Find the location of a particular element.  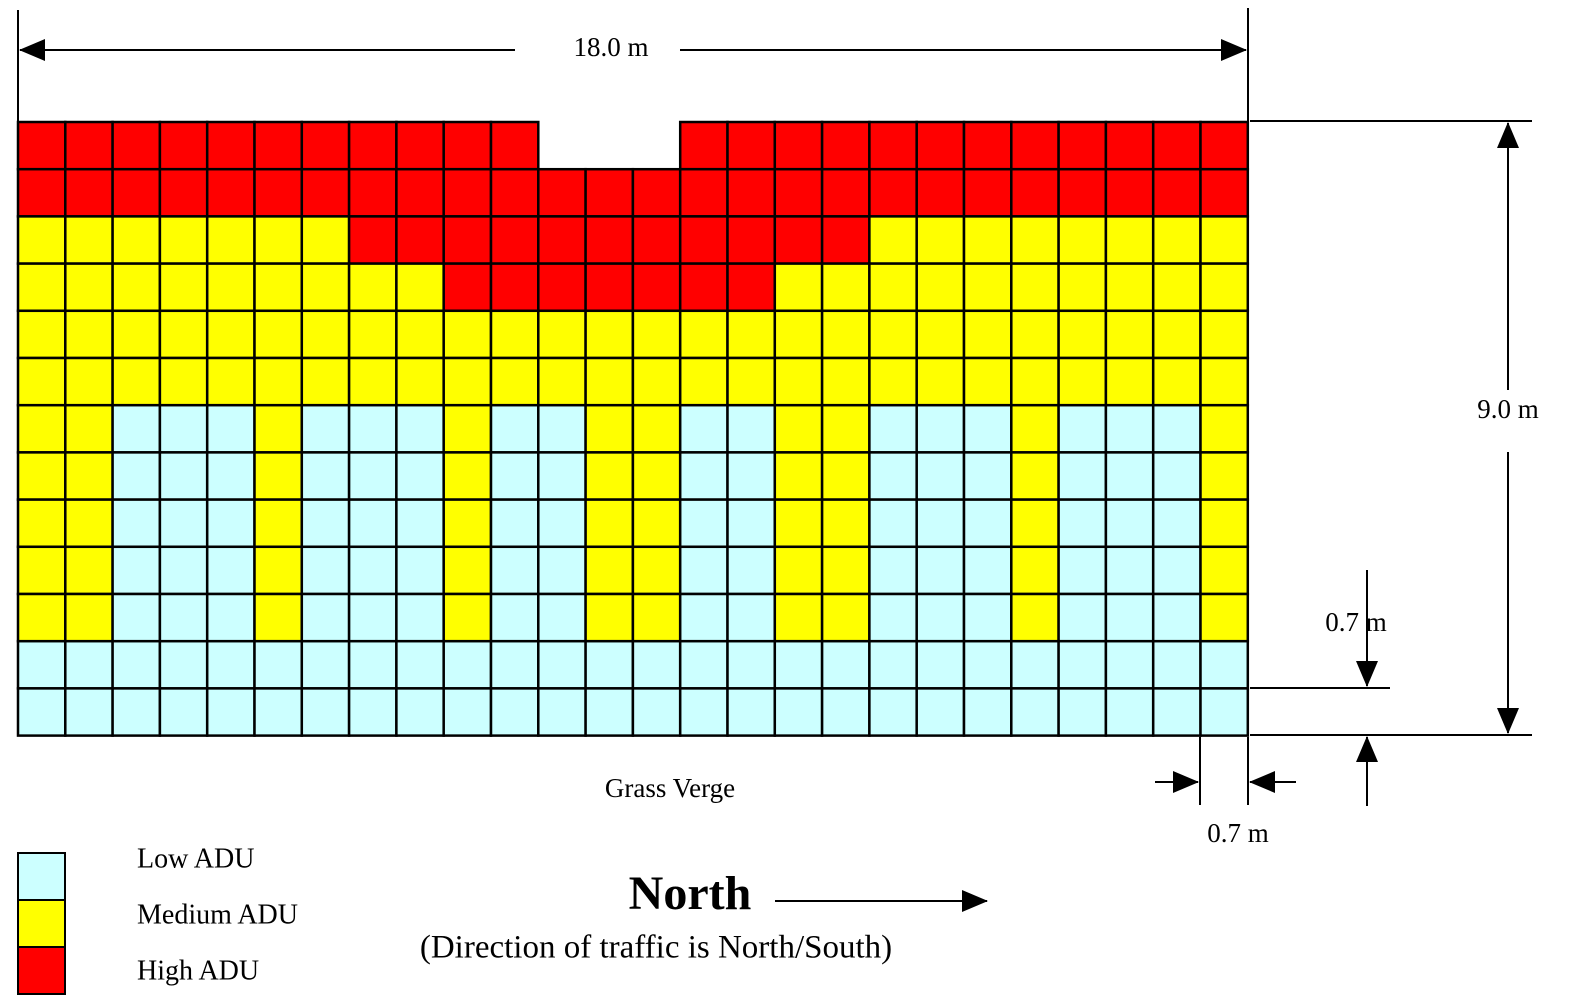

legend: Low ADU Medium ADU High ADU is located at coordinates (157, 919).